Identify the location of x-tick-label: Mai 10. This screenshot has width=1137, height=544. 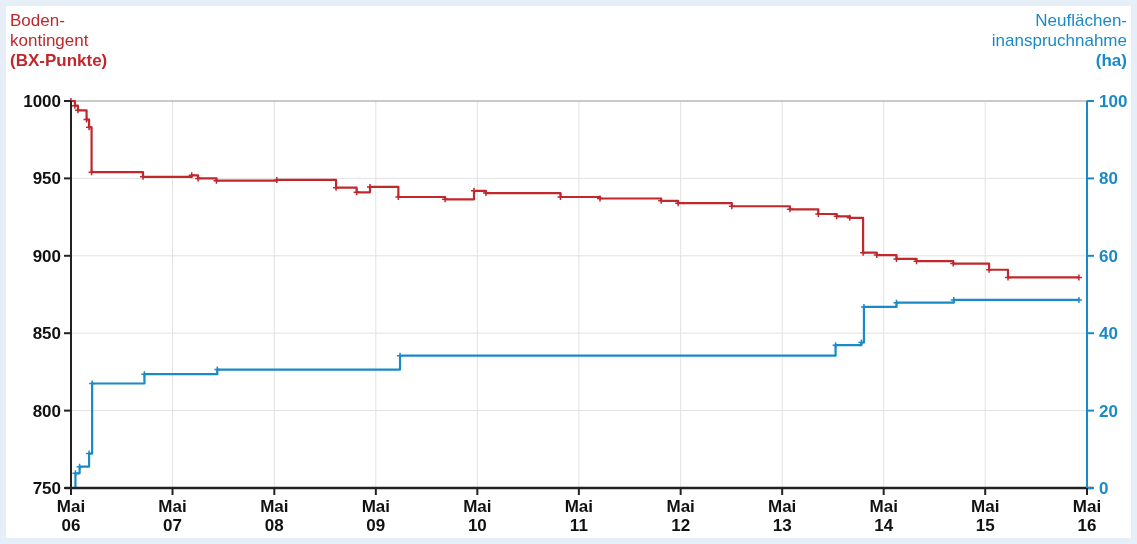
(477, 516).